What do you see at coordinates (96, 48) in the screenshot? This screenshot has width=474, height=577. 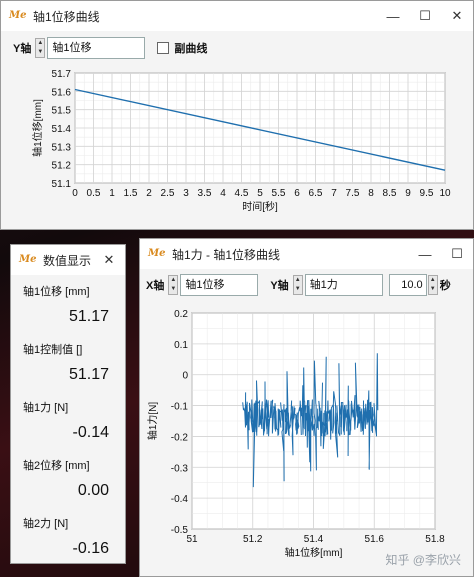 I see `y-axis-field: 轴1位移` at bounding box center [96, 48].